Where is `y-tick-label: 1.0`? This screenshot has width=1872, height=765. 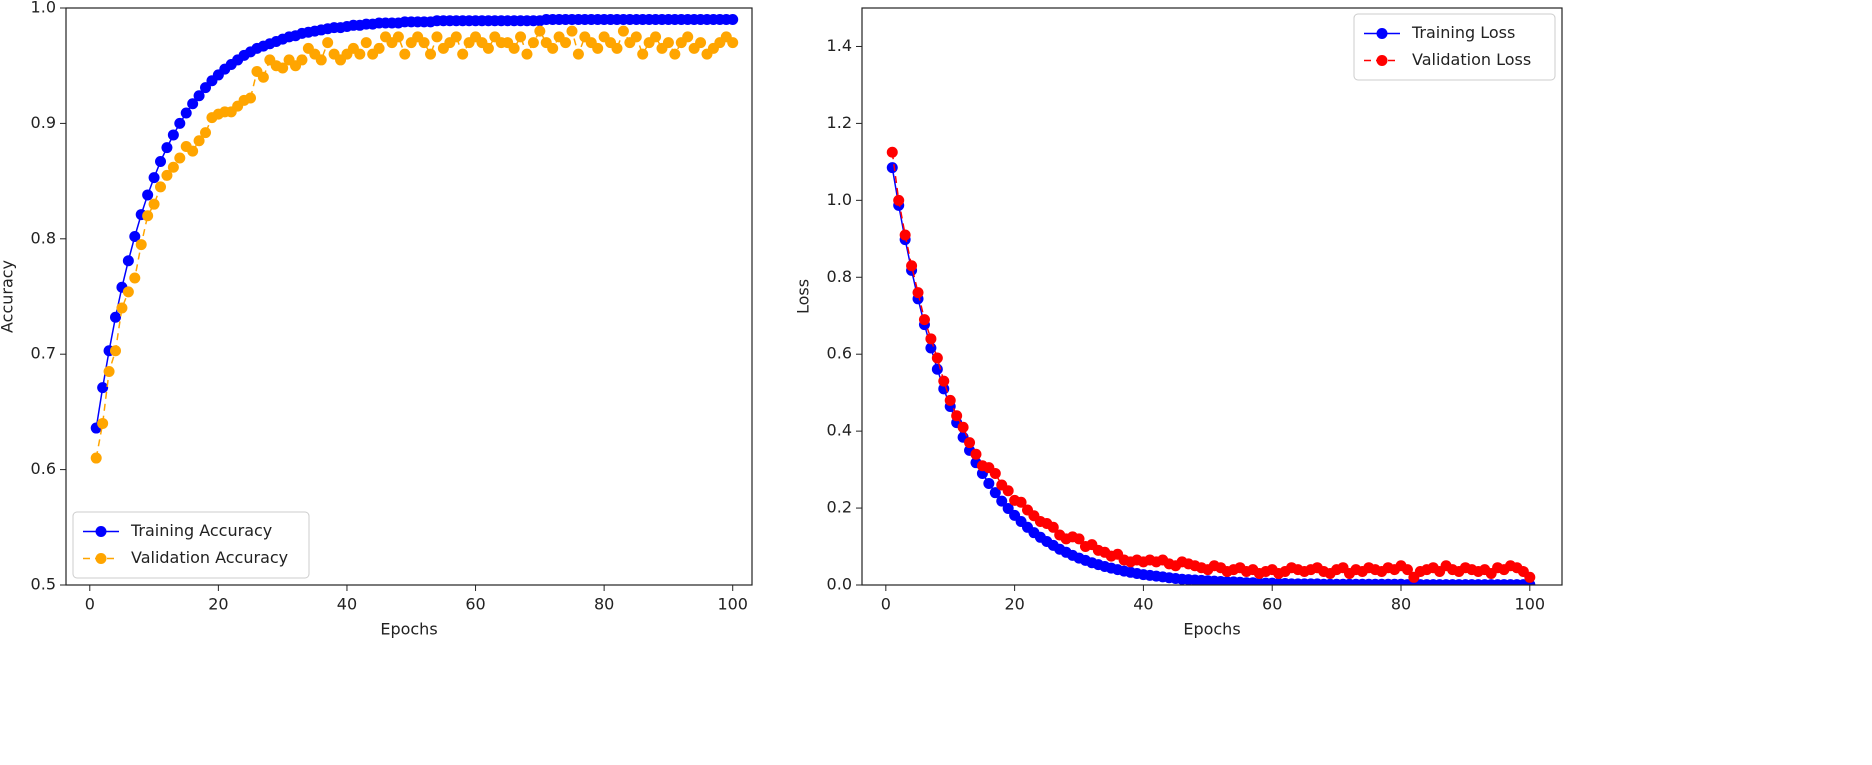
y-tick-label: 1.0 is located at coordinates (839, 199).